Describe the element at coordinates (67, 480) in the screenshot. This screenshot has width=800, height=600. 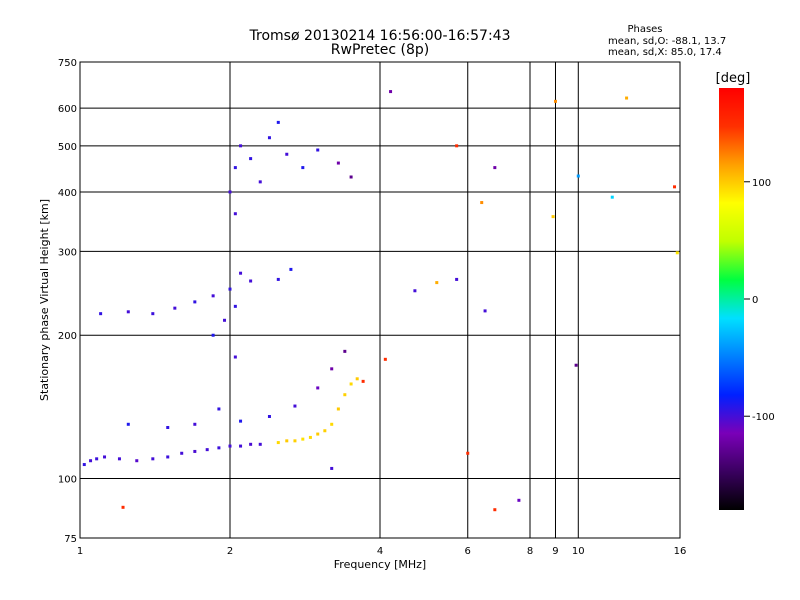
I see `y-tick-label: 100` at that location.